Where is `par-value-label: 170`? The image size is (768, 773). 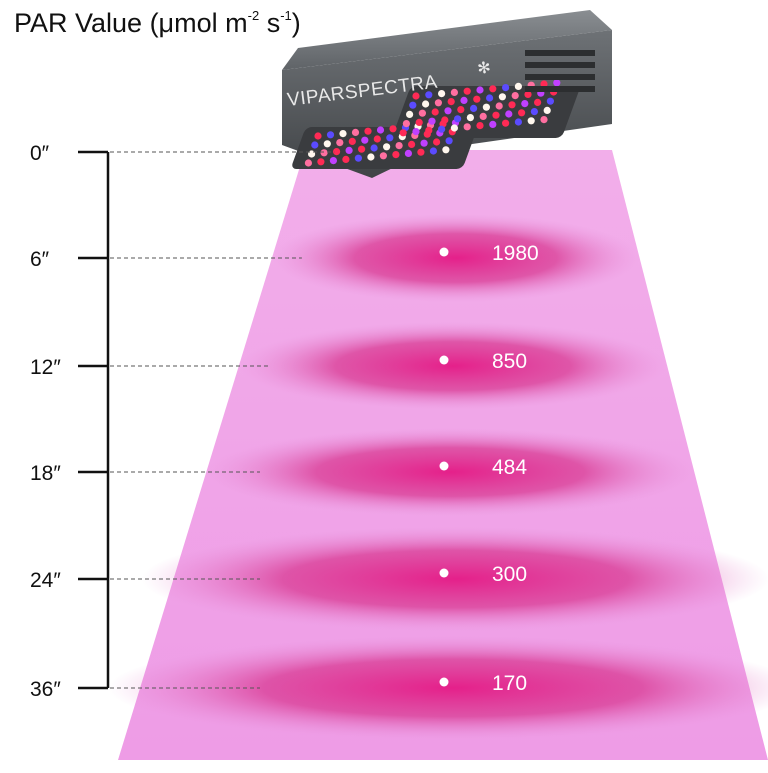 par-value-label: 170 is located at coordinates (509, 683).